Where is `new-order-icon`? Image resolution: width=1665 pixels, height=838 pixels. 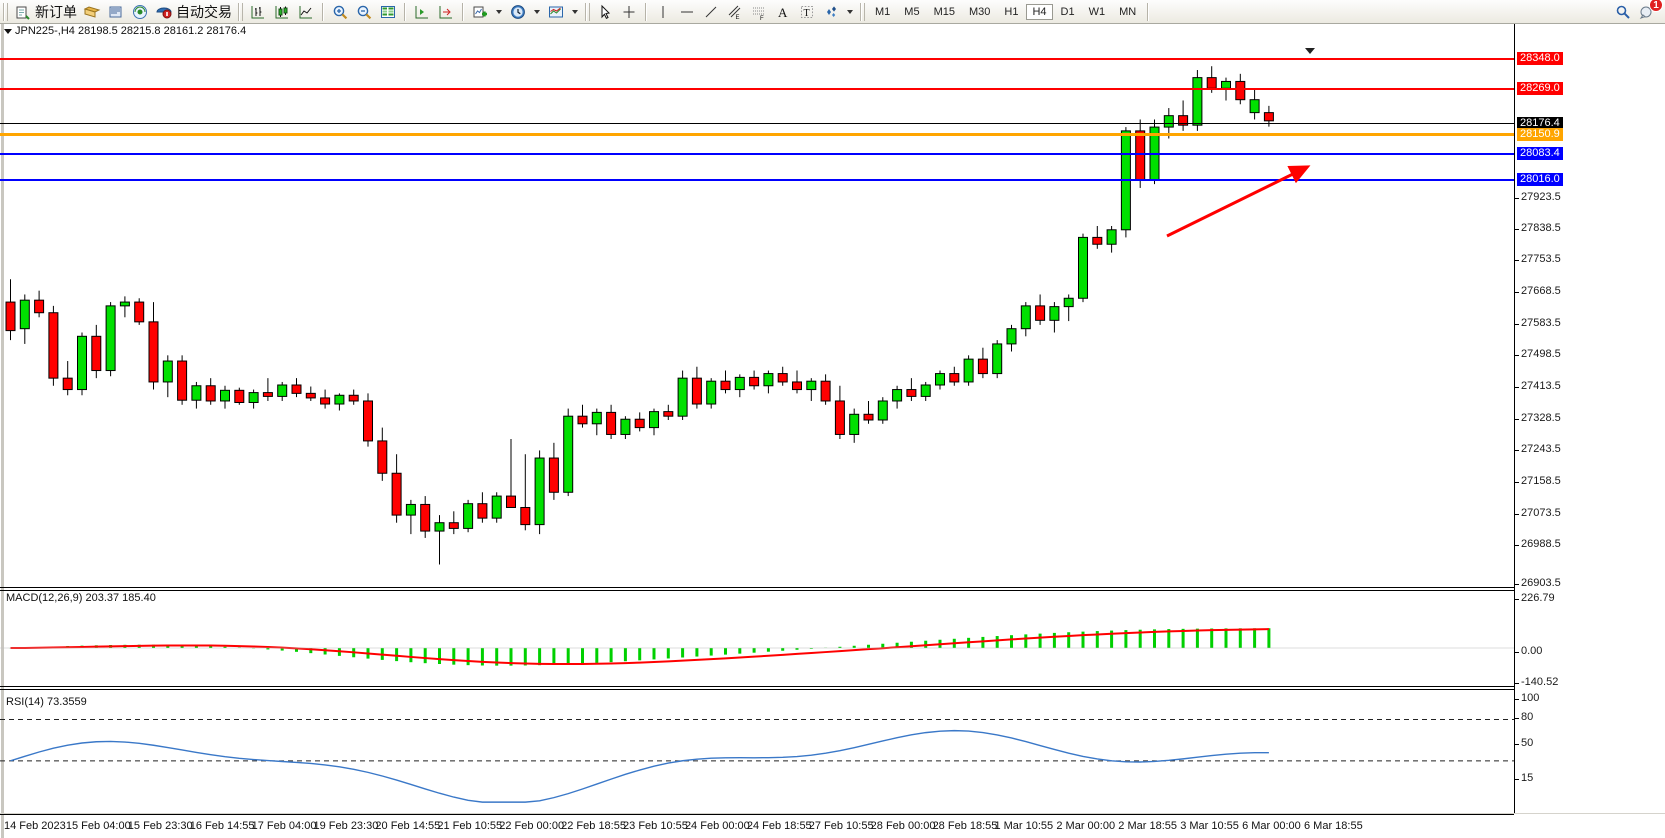
new-order-icon is located at coordinates (23, 12).